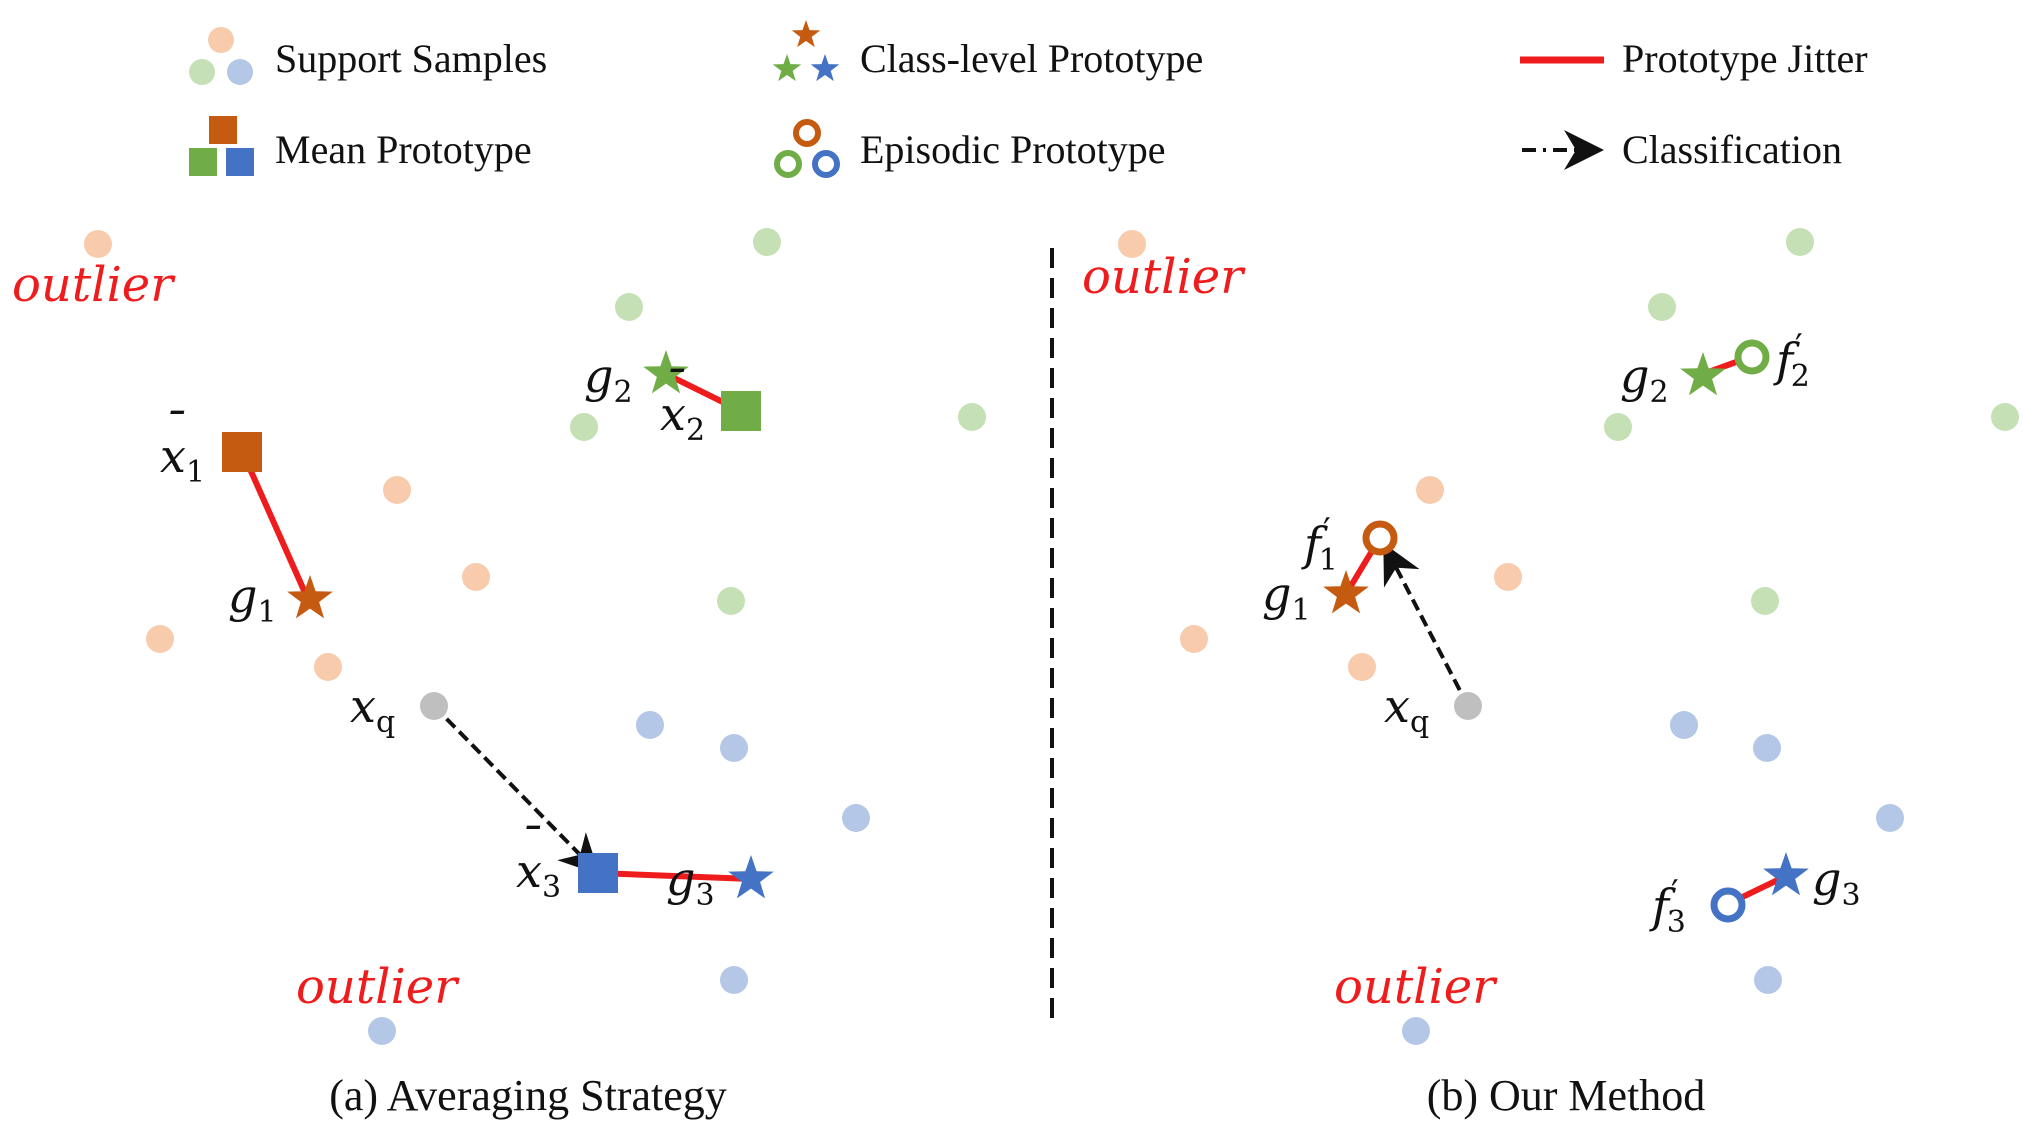 This screenshot has width=2023, height=1125. I want to click on legend-class-level-prototype-label: Class-level Prototype, so click(1031, 58).